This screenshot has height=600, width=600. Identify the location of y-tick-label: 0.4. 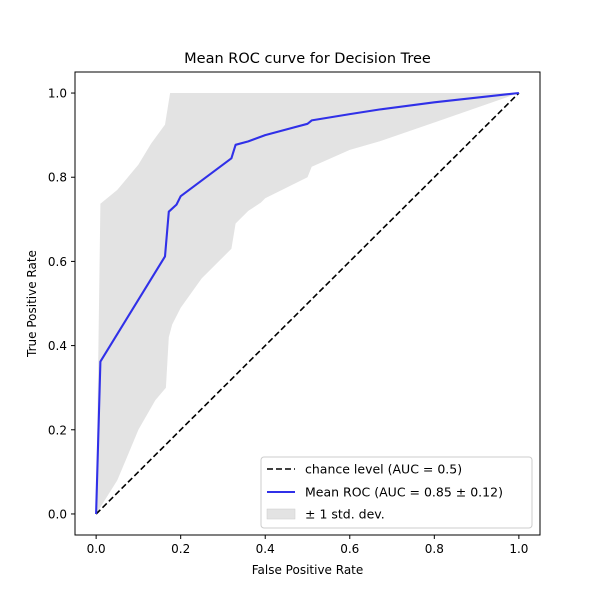
(57, 346).